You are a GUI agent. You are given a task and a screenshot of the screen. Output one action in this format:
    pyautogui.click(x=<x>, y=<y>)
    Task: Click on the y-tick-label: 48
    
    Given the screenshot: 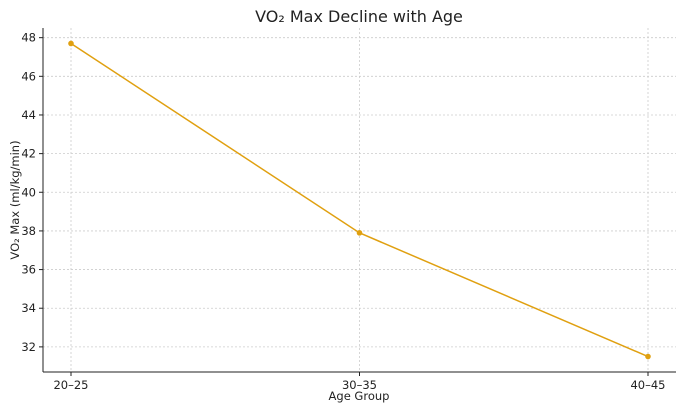 What is the action you would take?
    pyautogui.click(x=28, y=38)
    